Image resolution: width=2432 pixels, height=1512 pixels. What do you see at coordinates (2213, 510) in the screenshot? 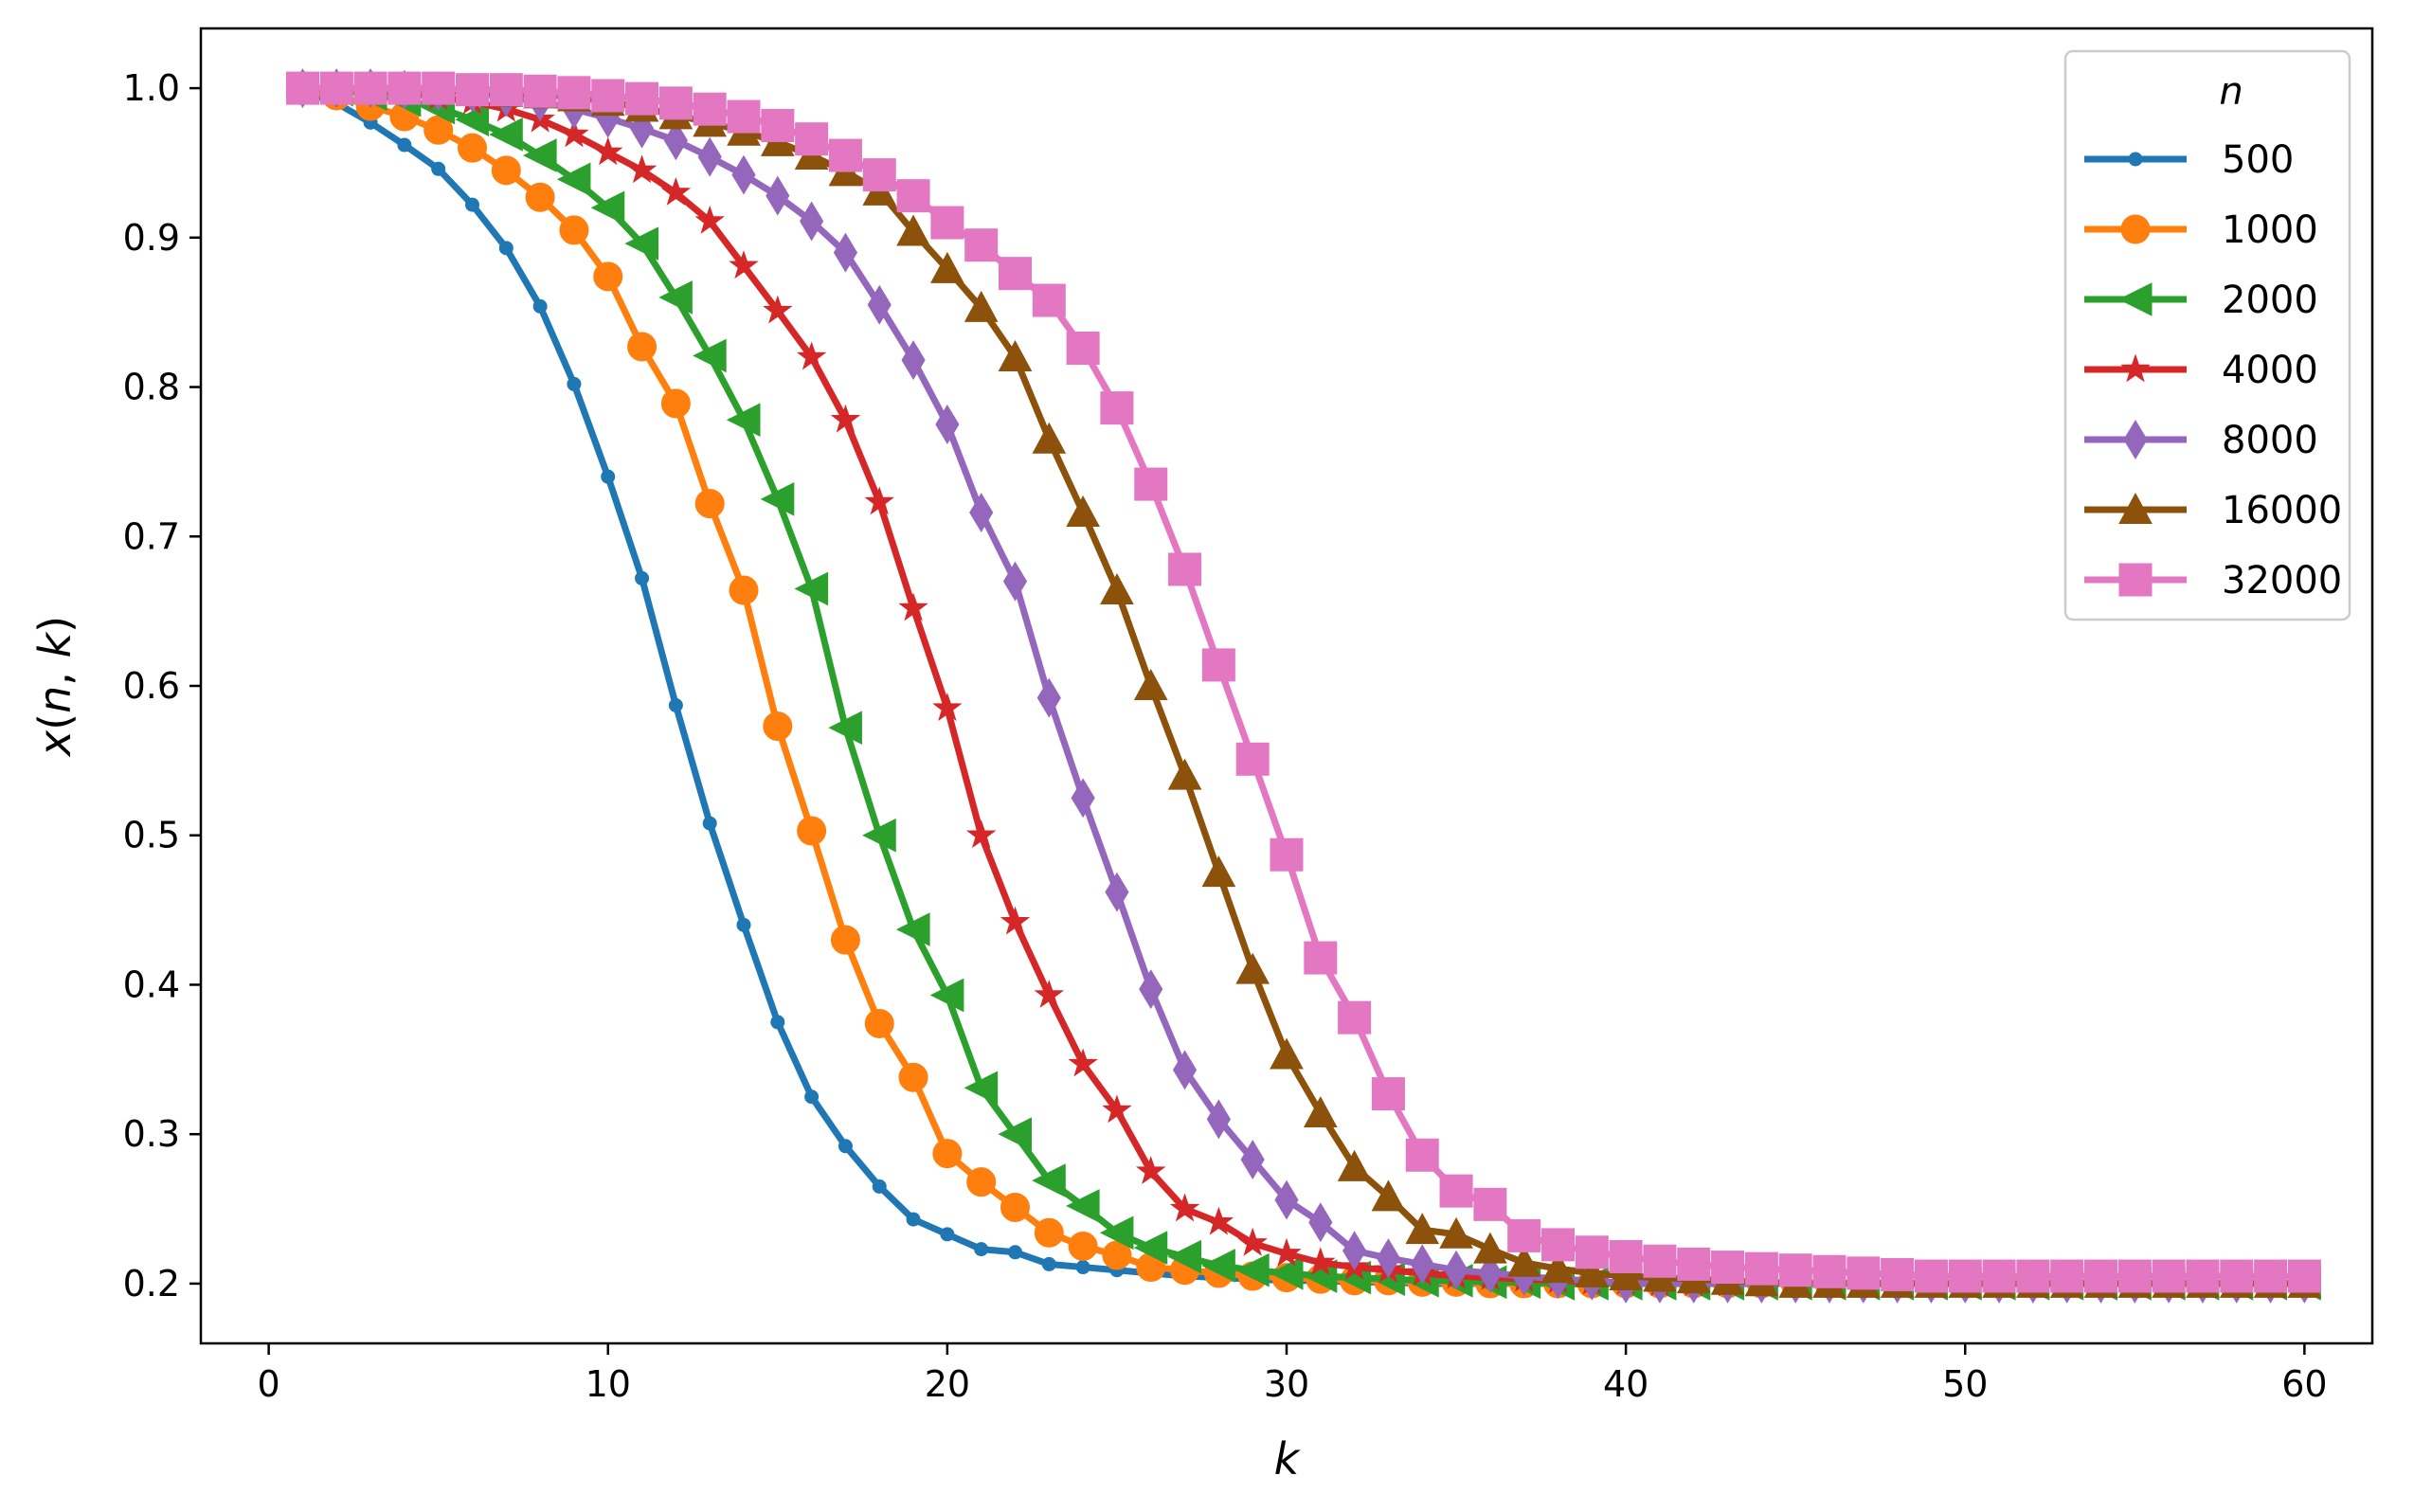
I see `legend-entry: 16000` at bounding box center [2213, 510].